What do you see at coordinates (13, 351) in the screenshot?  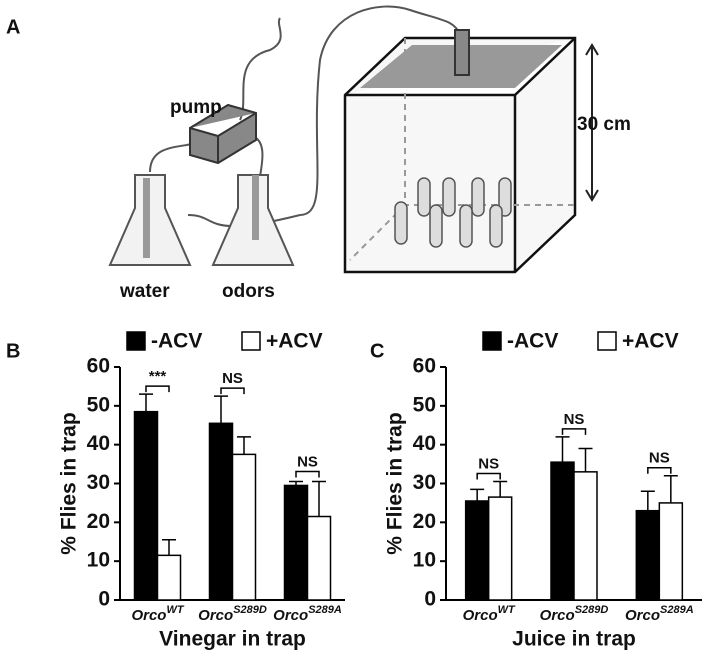 I see `panel-label: B` at bounding box center [13, 351].